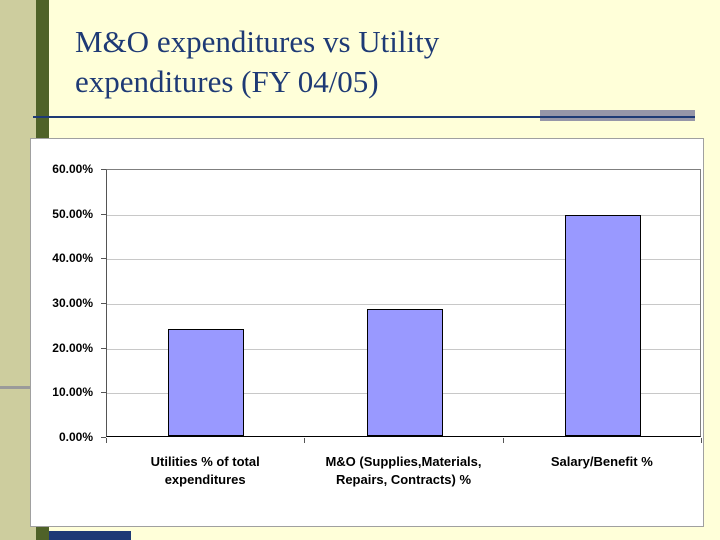 This screenshot has width=720, height=540. I want to click on gray-accent-bar, so click(617, 115).